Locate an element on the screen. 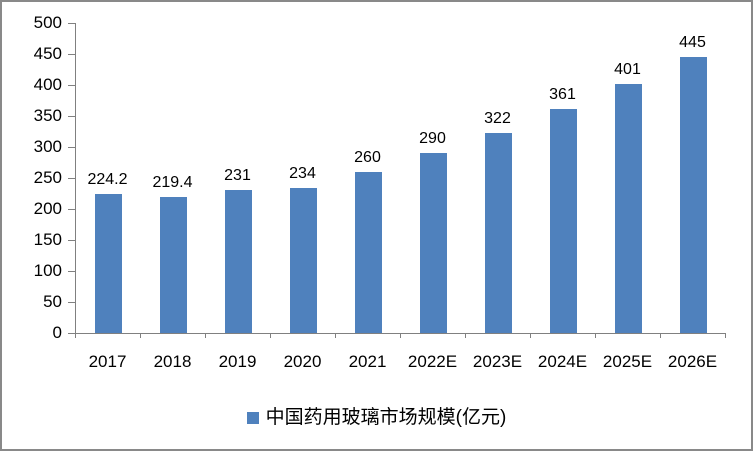  x-axis-label-2024E: 2024E is located at coordinates (562, 361).